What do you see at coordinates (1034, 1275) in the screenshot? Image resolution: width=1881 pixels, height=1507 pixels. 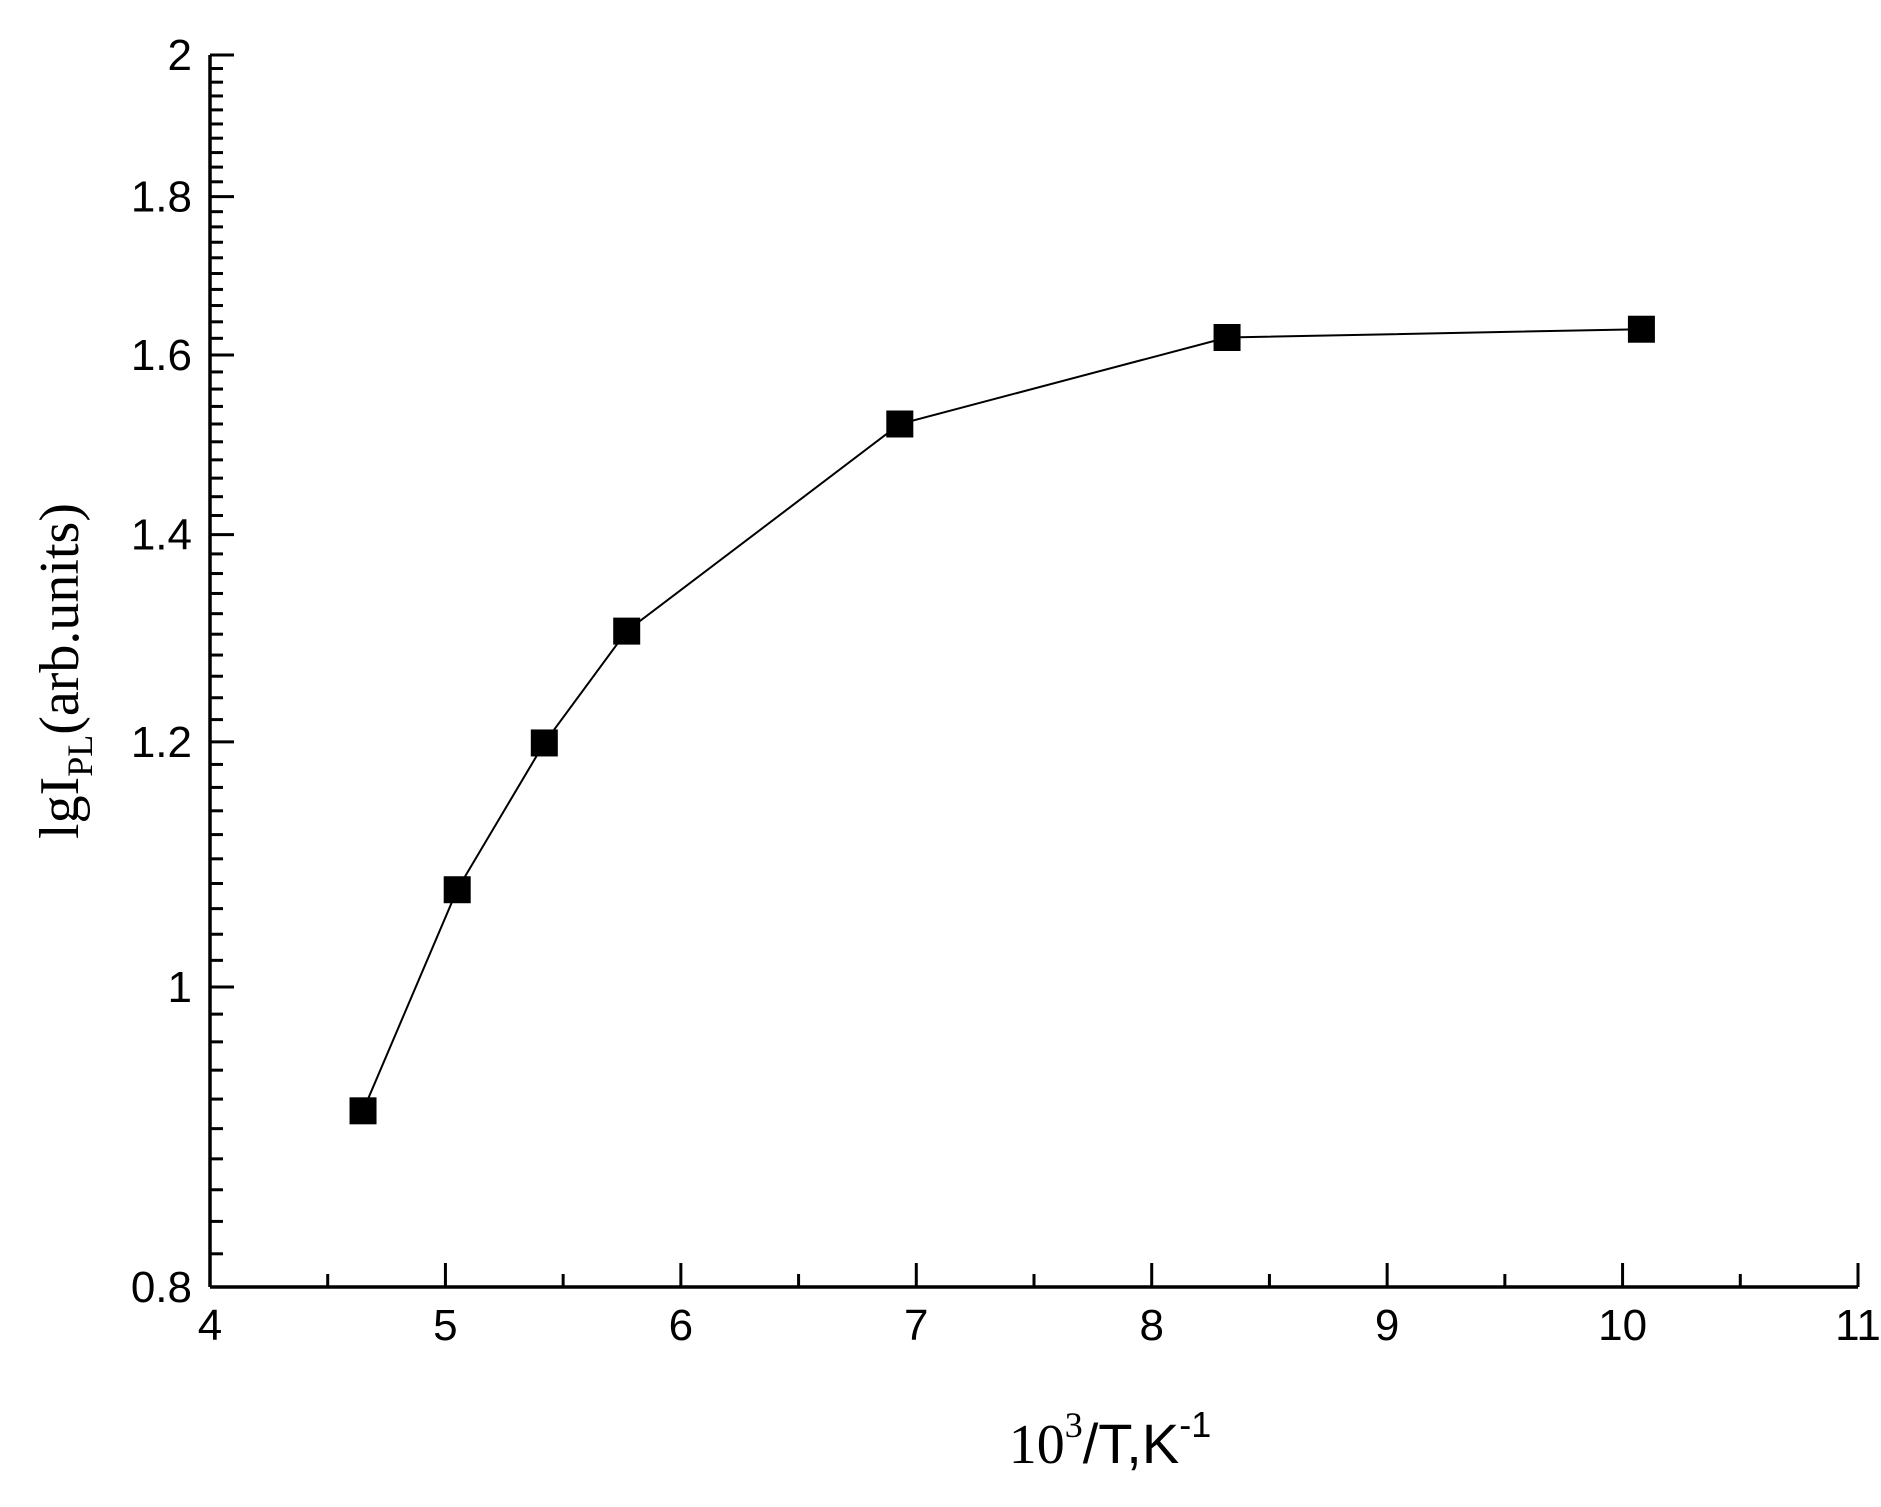 I see `x-ticks` at bounding box center [1034, 1275].